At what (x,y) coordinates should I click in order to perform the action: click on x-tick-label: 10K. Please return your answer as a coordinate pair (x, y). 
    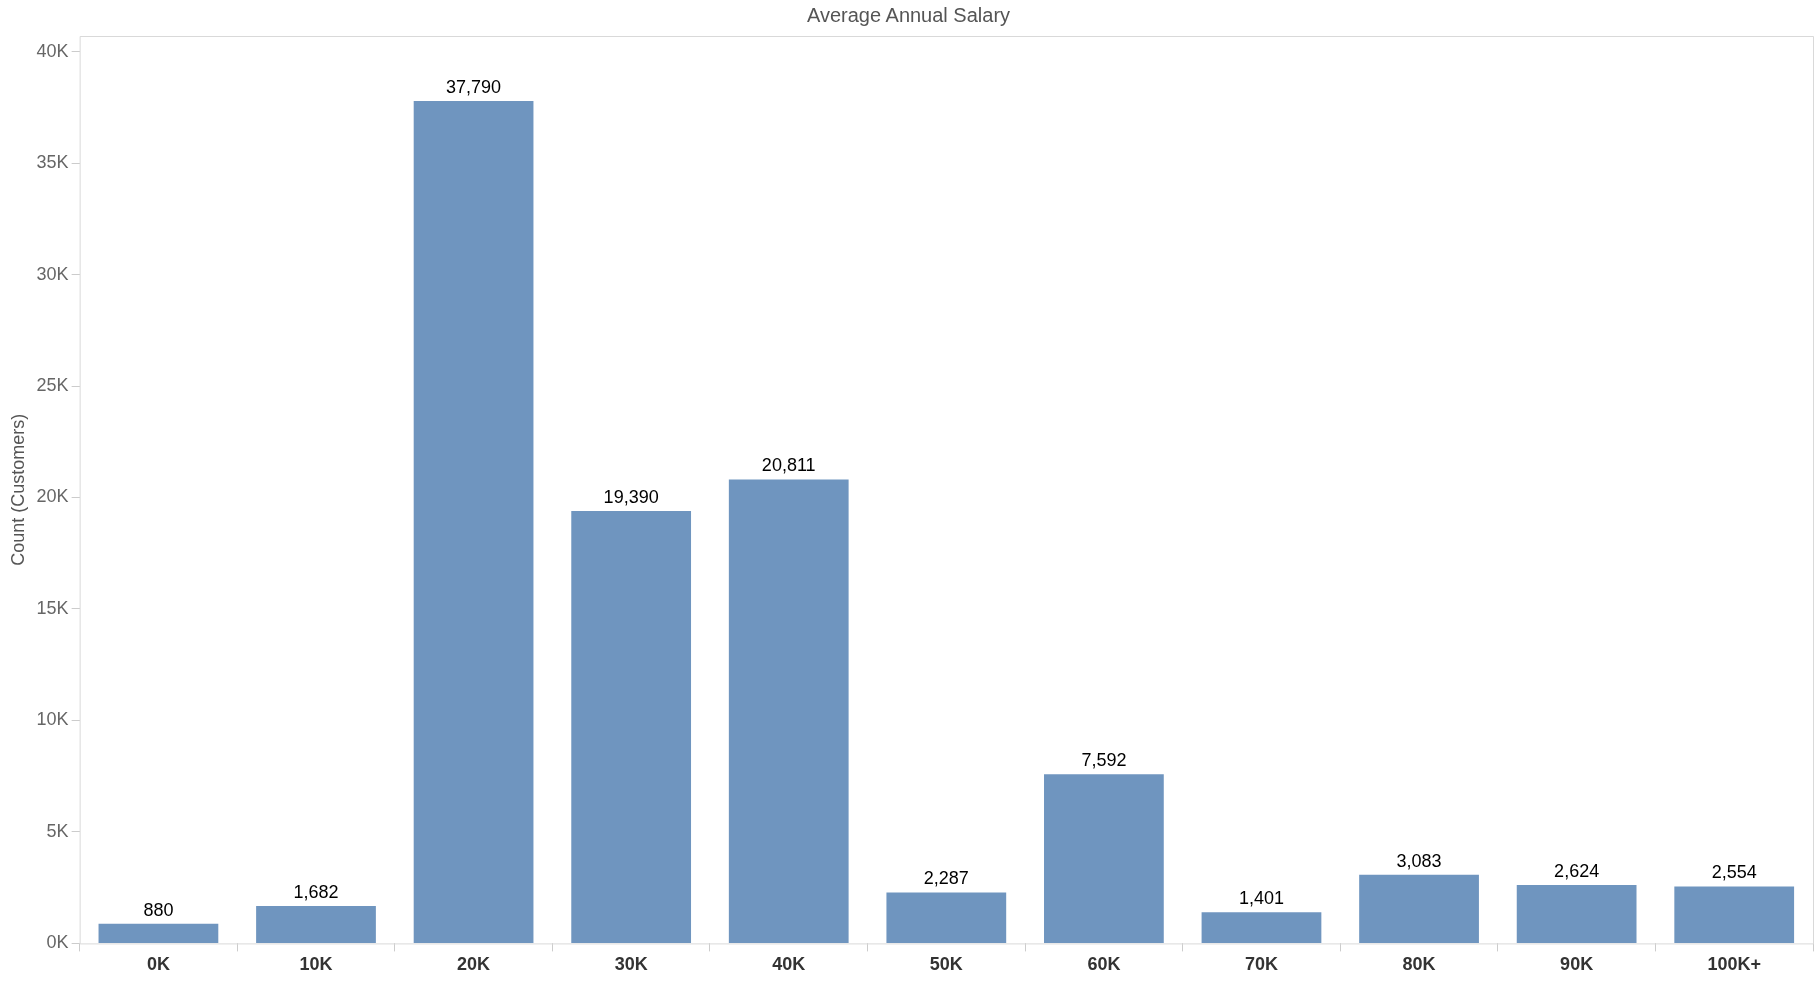
    Looking at the image, I should click on (316, 964).